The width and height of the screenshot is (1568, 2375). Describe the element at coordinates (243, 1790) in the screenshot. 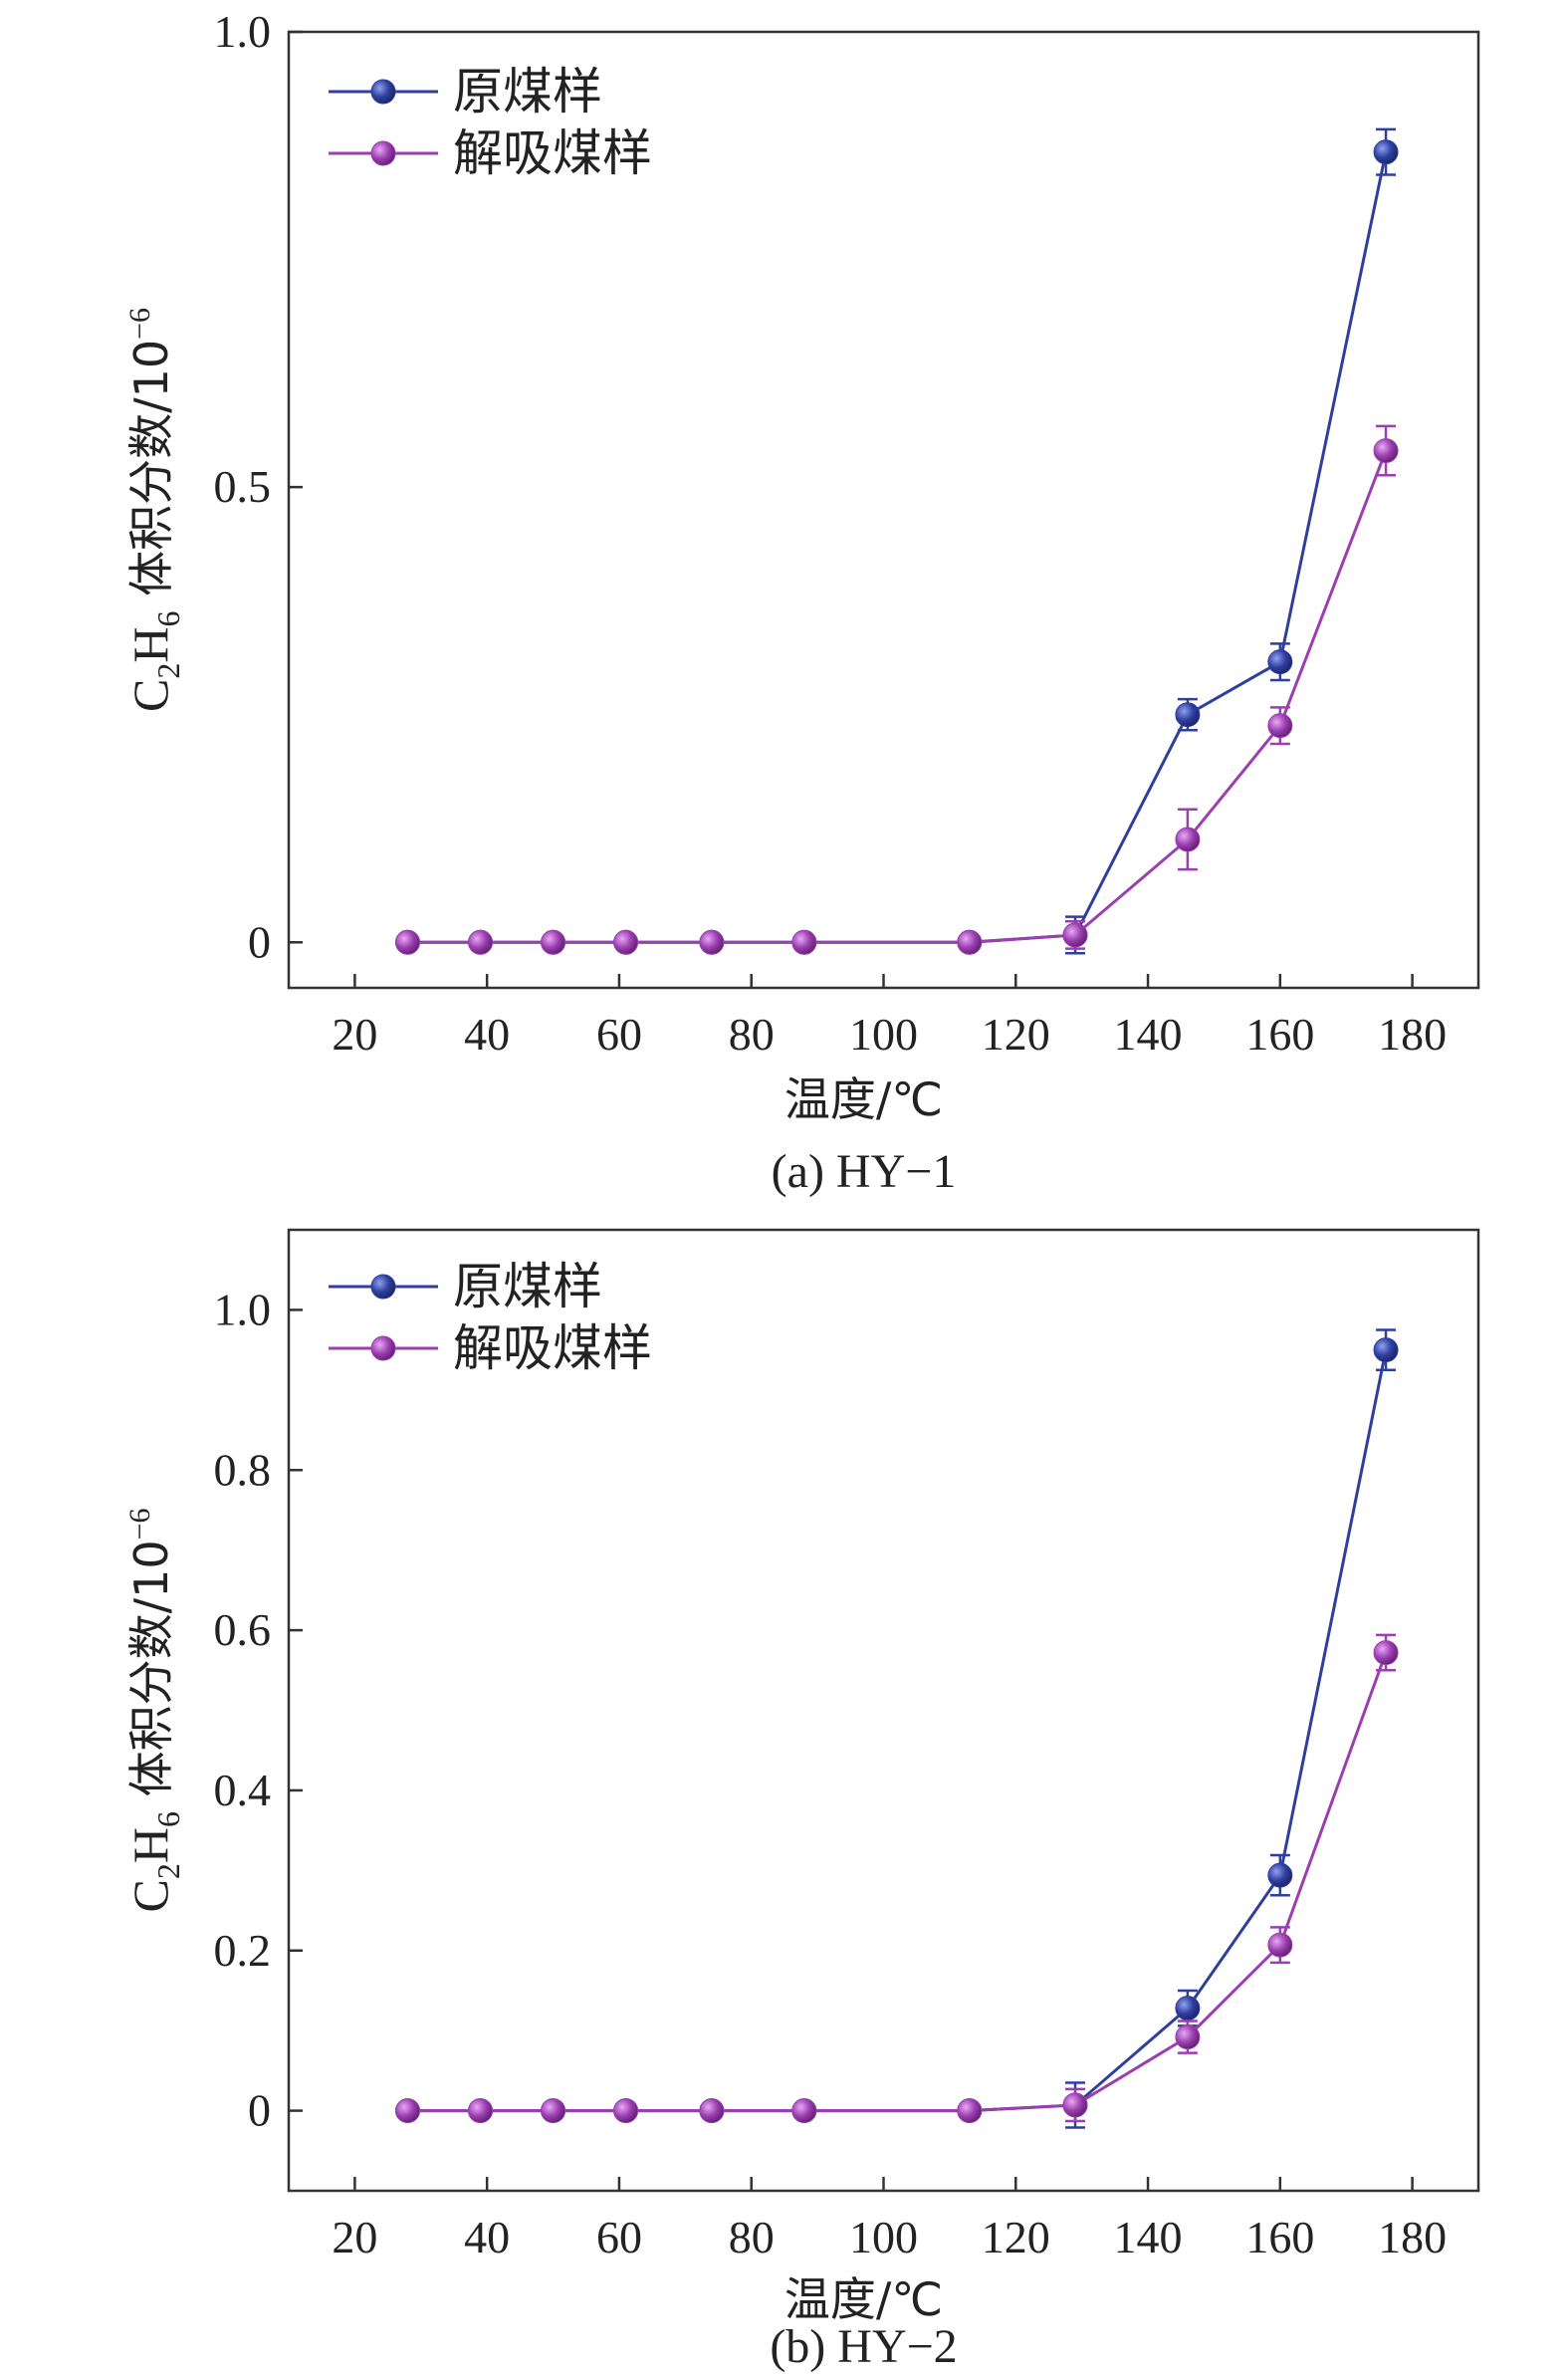

I see `y-tick-label: 0.4` at that location.